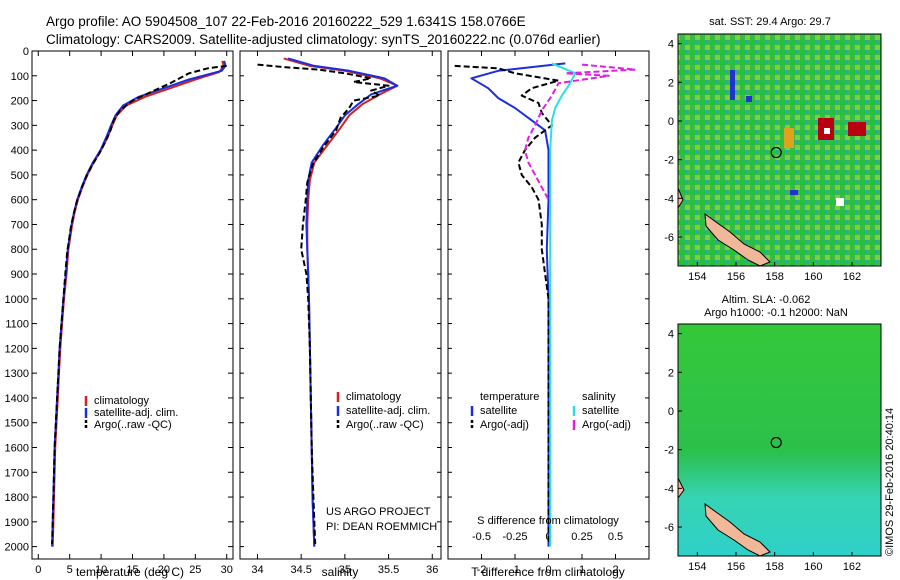  Describe the element at coordinates (227, 570) in the screenshot. I see `x-tick-label: 30` at that location.